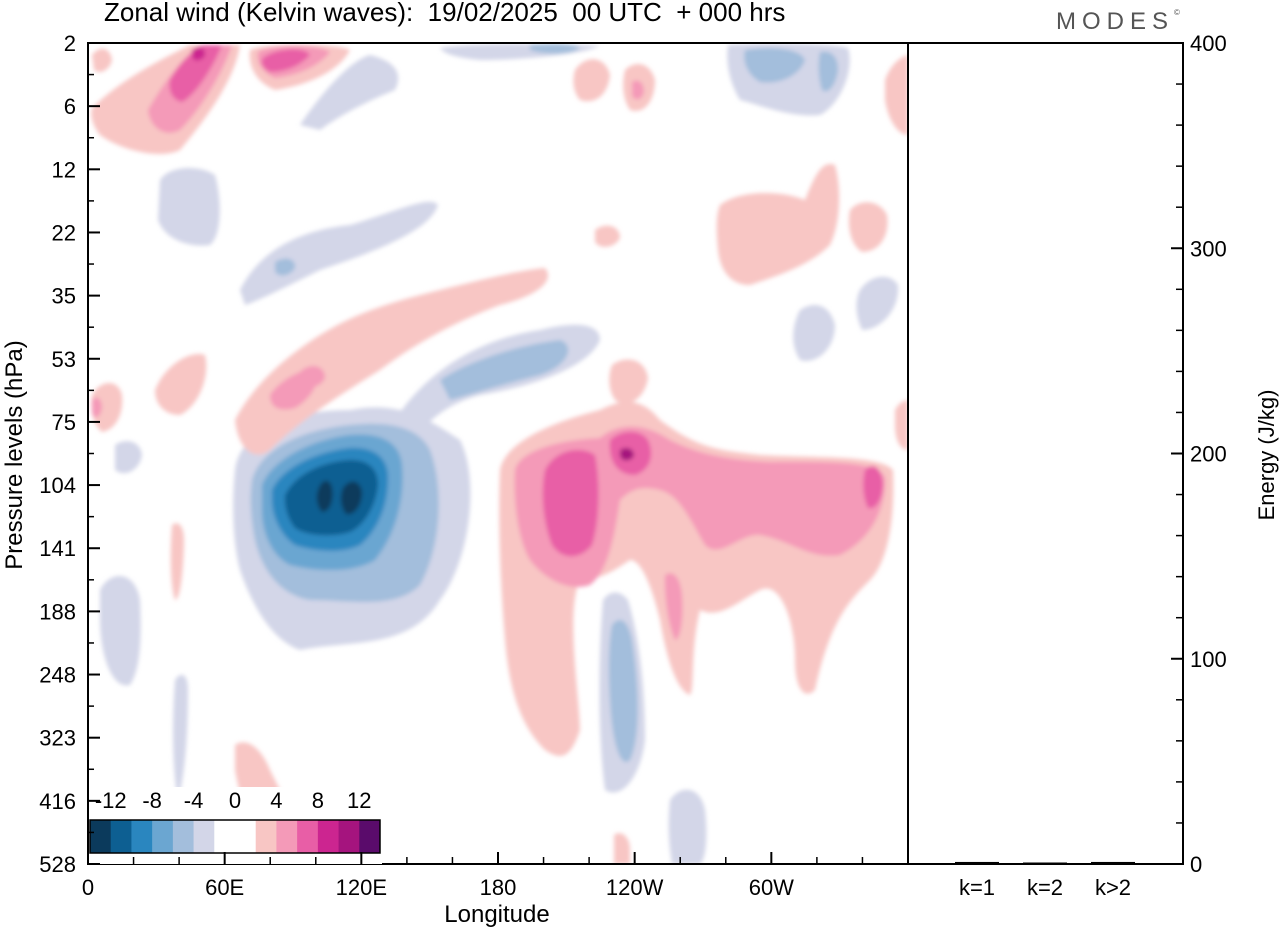  Describe the element at coordinates (473, 876) in the screenshot. I see `longitude-axis: 0 60E 120E 180 120W 60W` at that location.